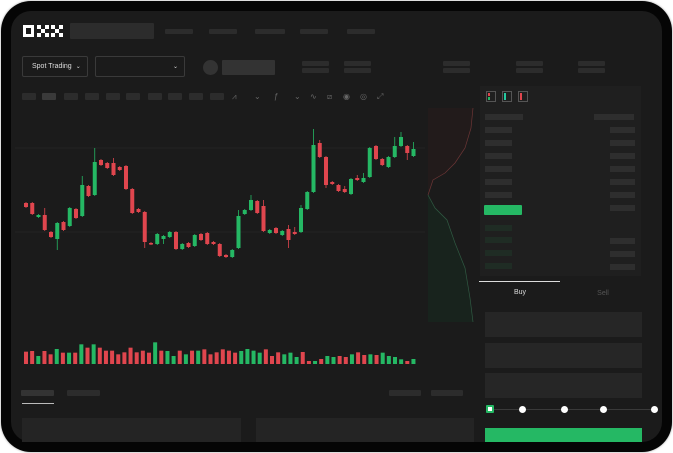 The width and height of the screenshot is (673, 453). Describe the element at coordinates (330, 96) in the screenshot. I see `ruler-icon: ⧄` at that location.